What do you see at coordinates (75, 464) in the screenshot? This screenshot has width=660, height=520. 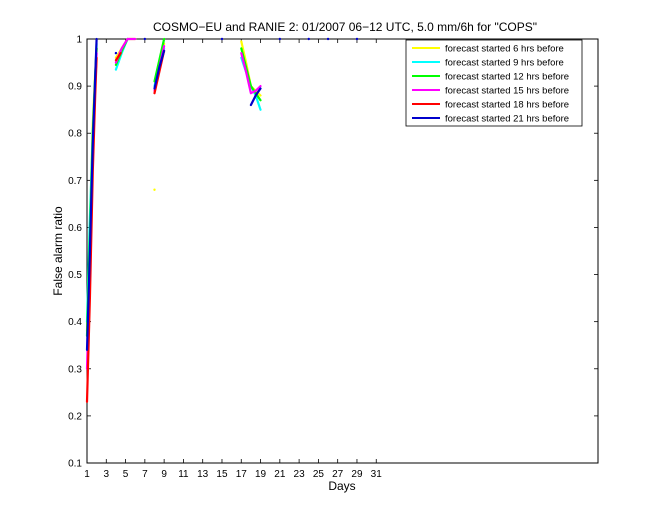 I see `y-tick-label: 0.1` at bounding box center [75, 464].